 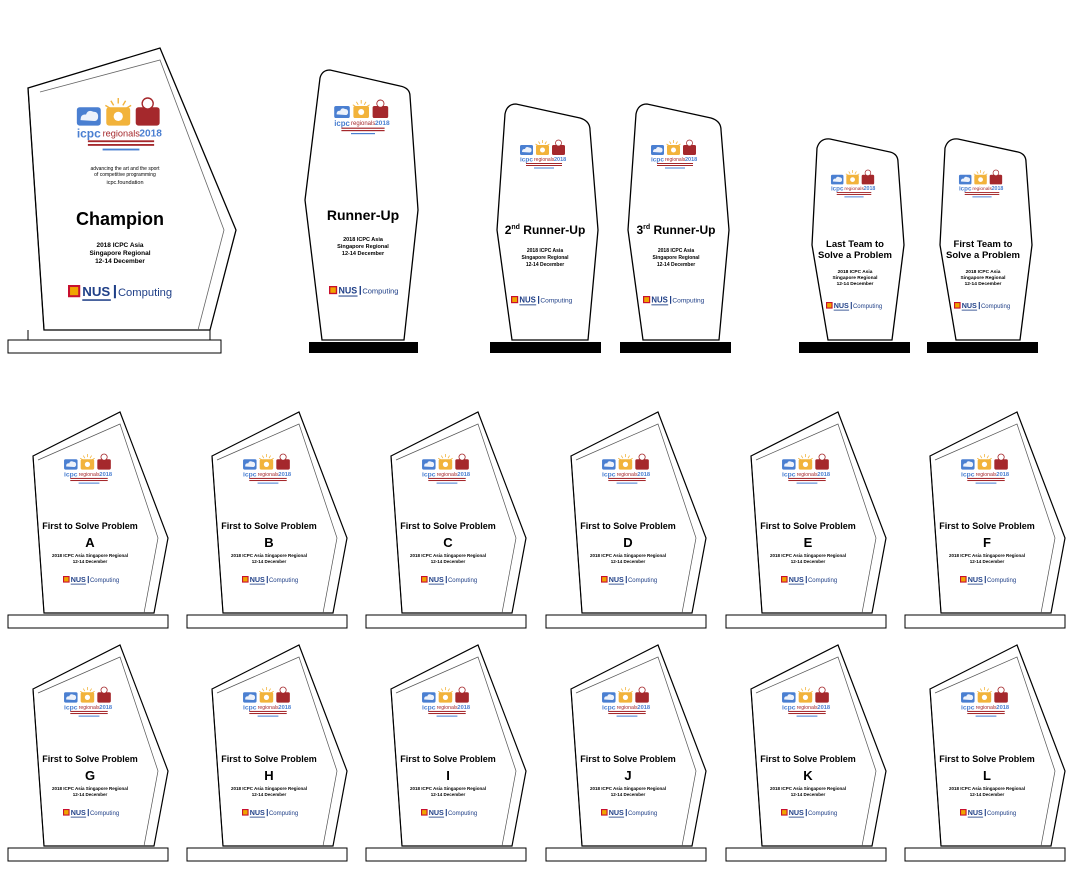 I want to click on award-title: Champion, so click(x=120, y=219).